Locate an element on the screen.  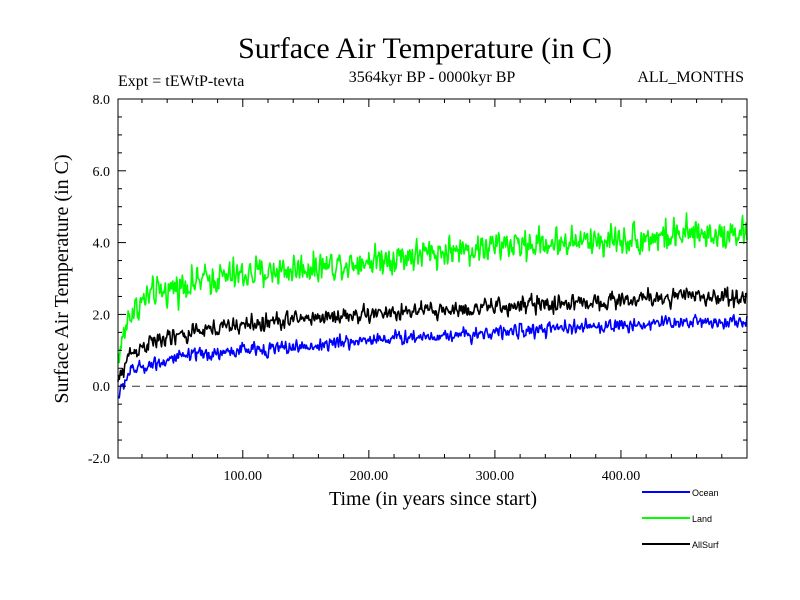
x-tick-label: 100.00 is located at coordinates (243, 476).